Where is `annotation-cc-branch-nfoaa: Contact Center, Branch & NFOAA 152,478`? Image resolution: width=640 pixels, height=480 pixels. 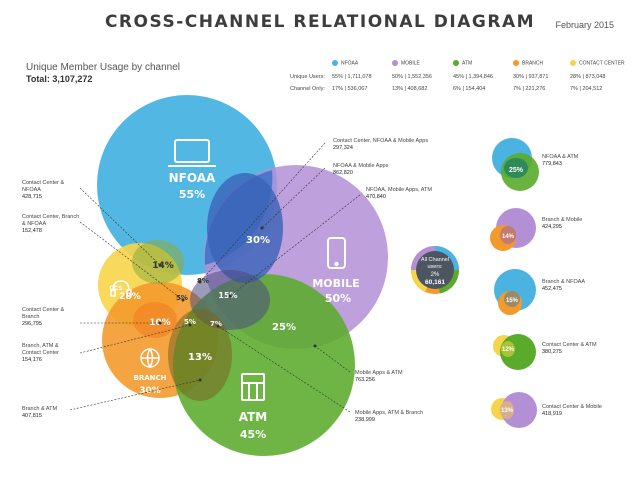 annotation-cc-branch-nfoaa: Contact Center, Branch & NFOAA 152,478 is located at coordinates (51, 224).